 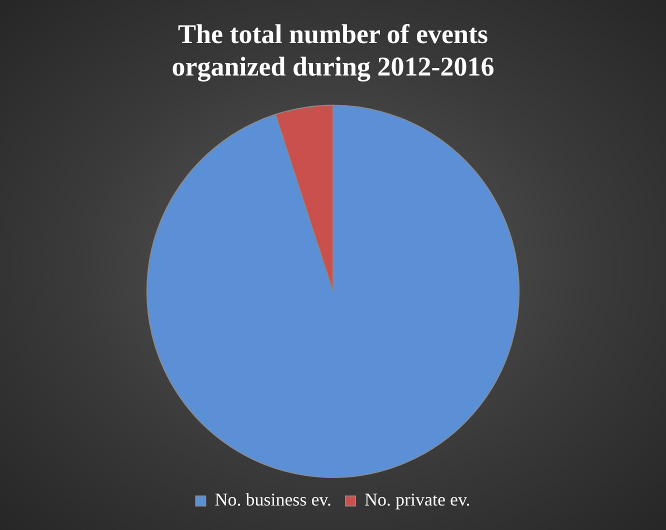 I want to click on chart-title: The total number of events organized during 2012-2016, so click(x=333, y=50).